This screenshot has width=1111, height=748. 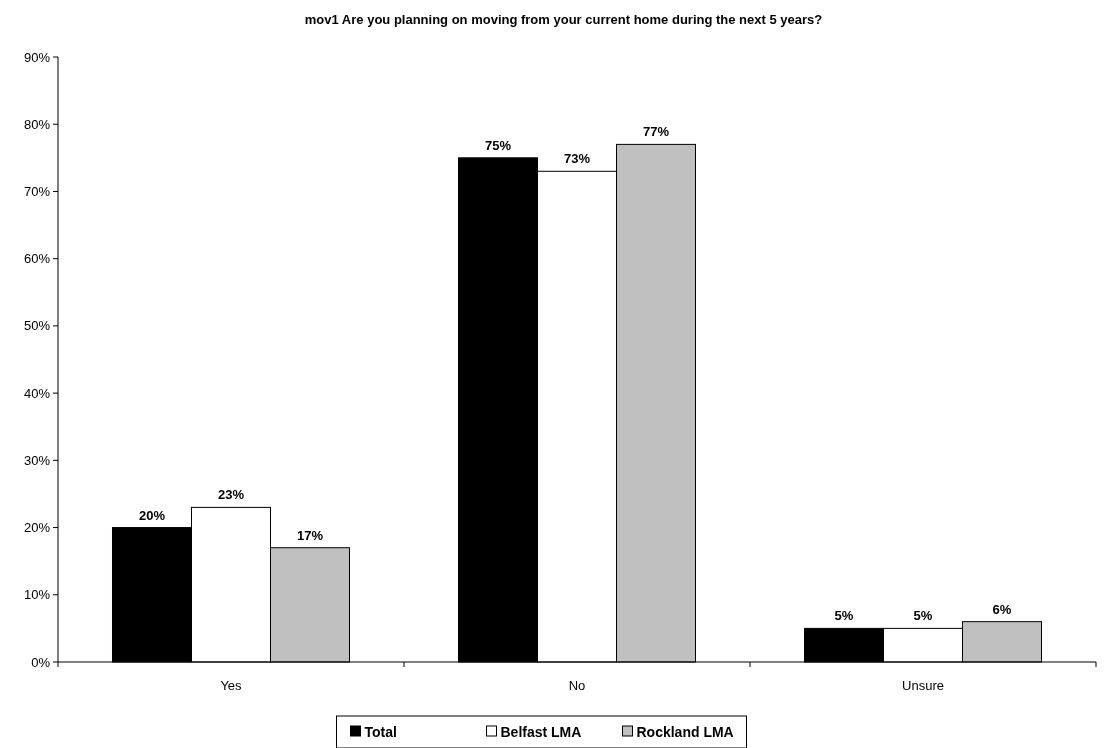 I want to click on data-label: 23%, so click(x=231, y=495).